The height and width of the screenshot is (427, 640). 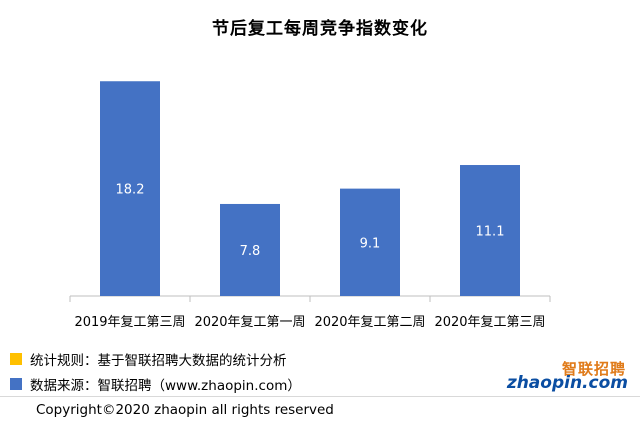 I want to click on legend-item-rule: 统计规则：基于智联招聘大数据的统计分析, so click(x=155, y=358).